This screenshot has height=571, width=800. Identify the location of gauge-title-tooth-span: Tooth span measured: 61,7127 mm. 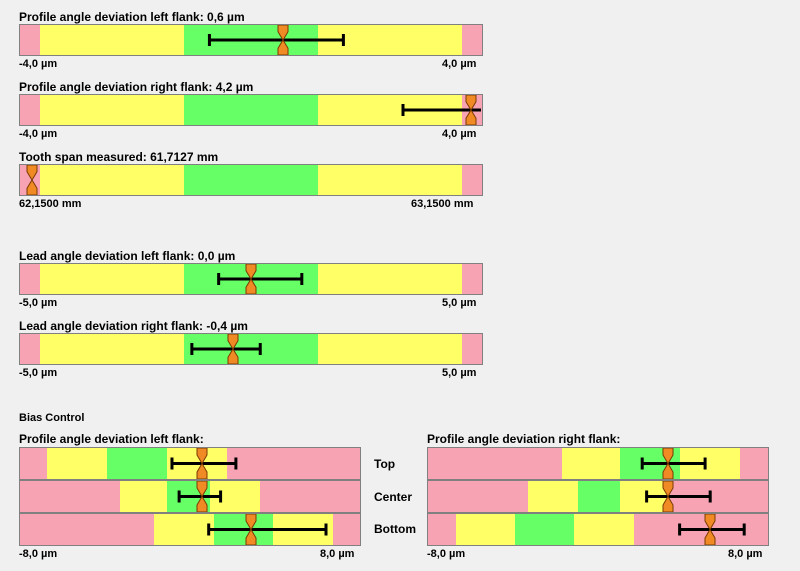
(119, 157).